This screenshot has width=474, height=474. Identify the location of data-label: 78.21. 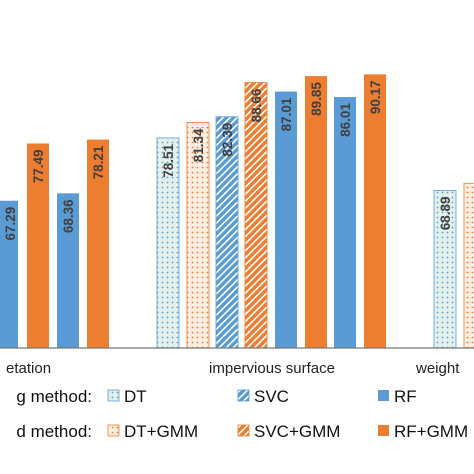
(98, 162).